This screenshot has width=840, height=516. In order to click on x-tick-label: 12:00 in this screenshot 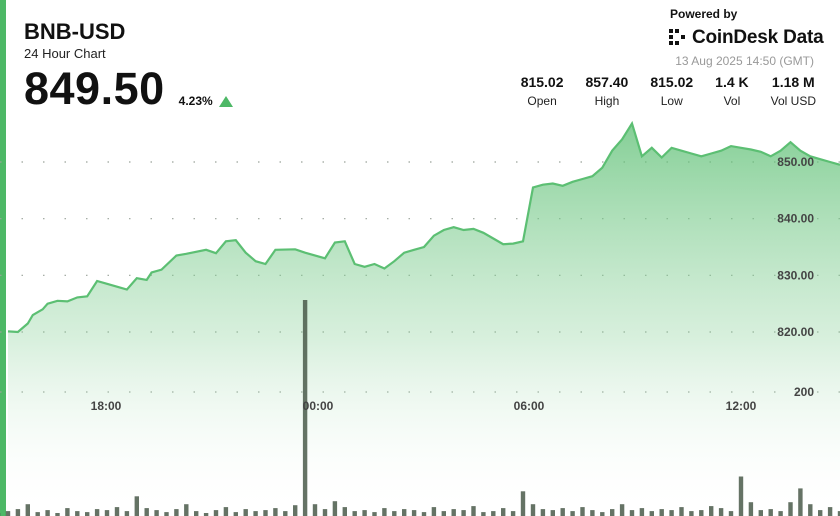, I will do `click(741, 406)`.